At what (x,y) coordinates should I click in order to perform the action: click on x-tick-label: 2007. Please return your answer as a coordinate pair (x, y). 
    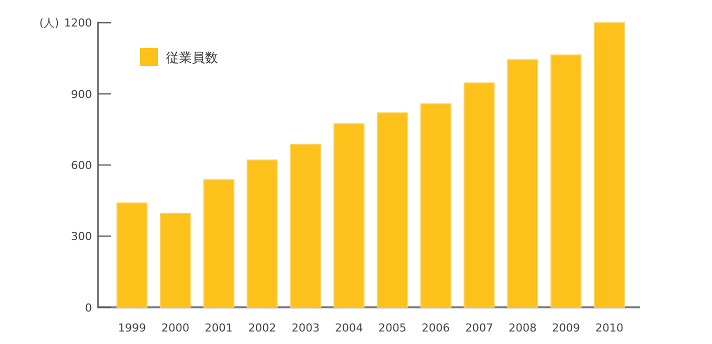
    Looking at the image, I should click on (479, 327).